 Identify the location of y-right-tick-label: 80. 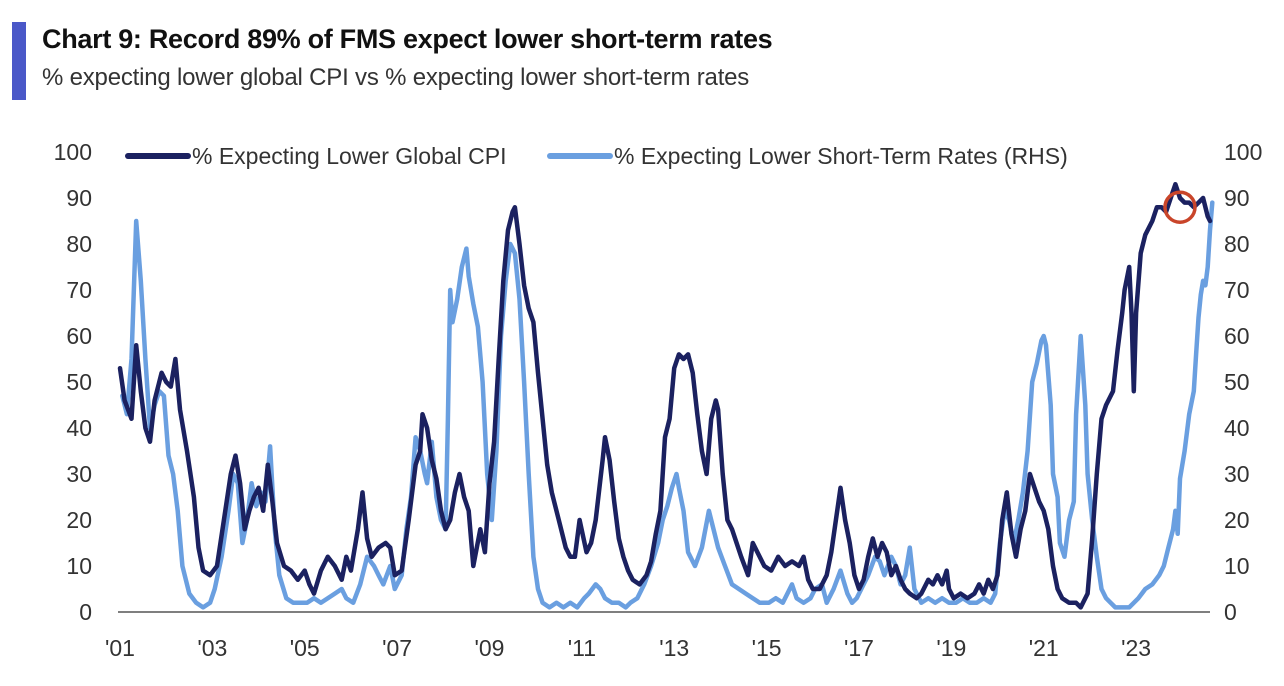
(1237, 244).